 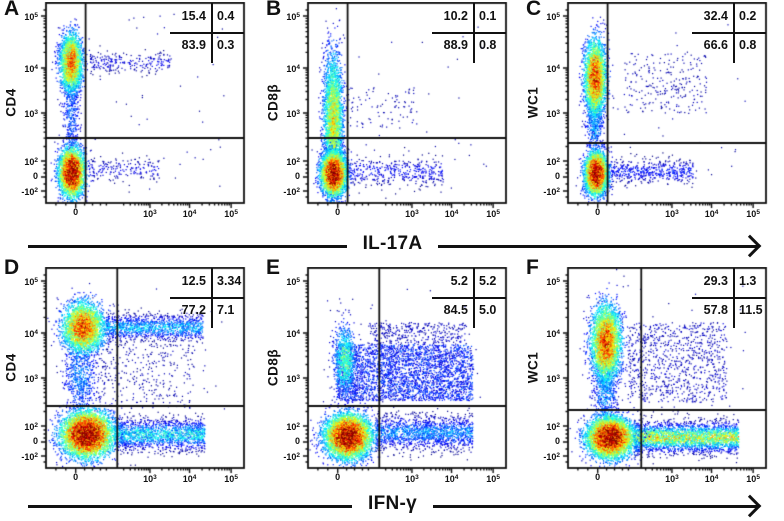 What do you see at coordinates (274, 10) in the screenshot?
I see `panel-letter-B: B` at bounding box center [274, 10].